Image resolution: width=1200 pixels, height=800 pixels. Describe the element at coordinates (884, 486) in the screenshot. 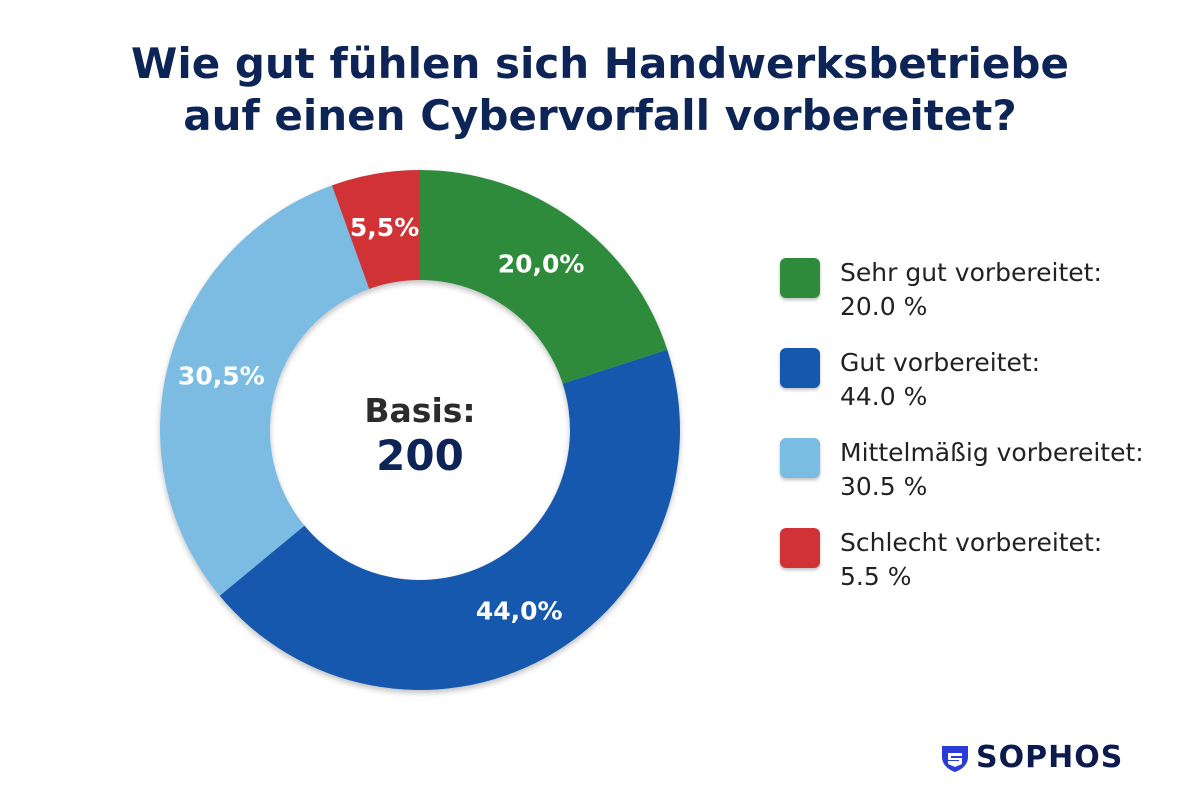

I see `legend-value: 30.5 %` at that location.